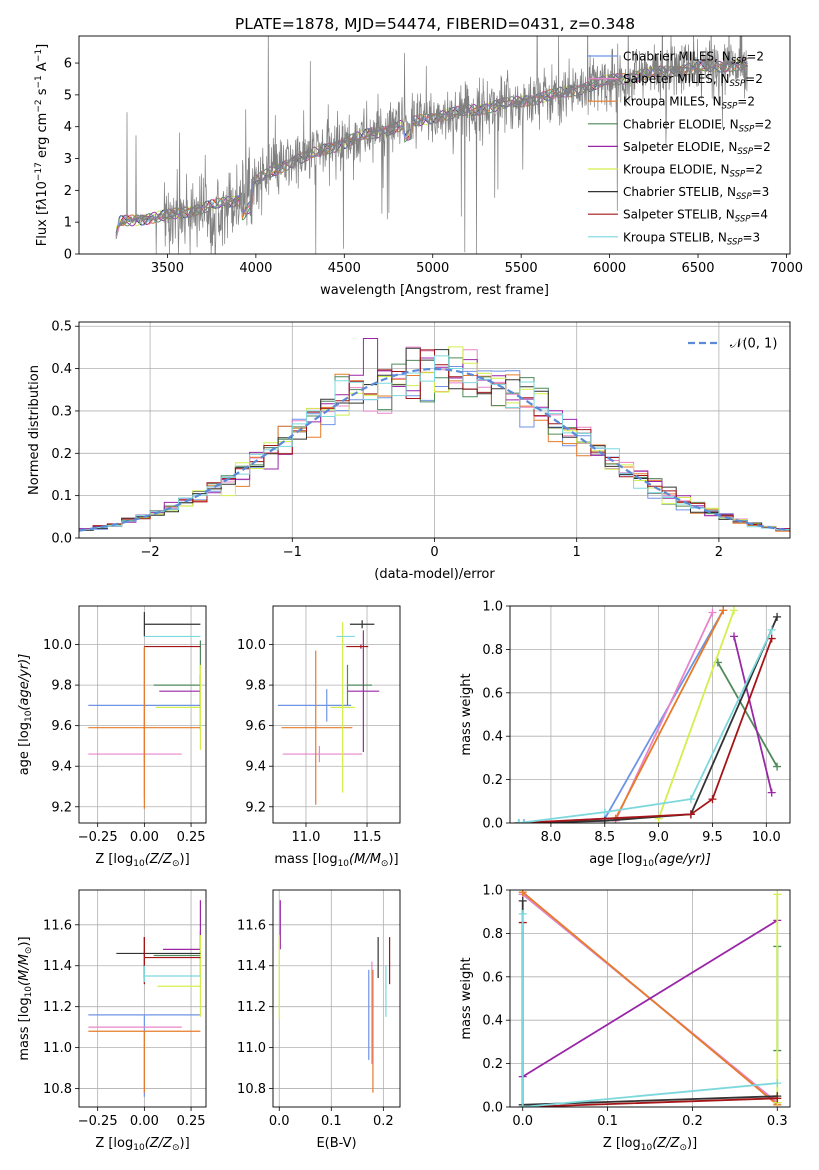 The image size is (819, 1170). What do you see at coordinates (431, 145) in the screenshot?
I see `spectrum-plot-area` at bounding box center [431, 145].